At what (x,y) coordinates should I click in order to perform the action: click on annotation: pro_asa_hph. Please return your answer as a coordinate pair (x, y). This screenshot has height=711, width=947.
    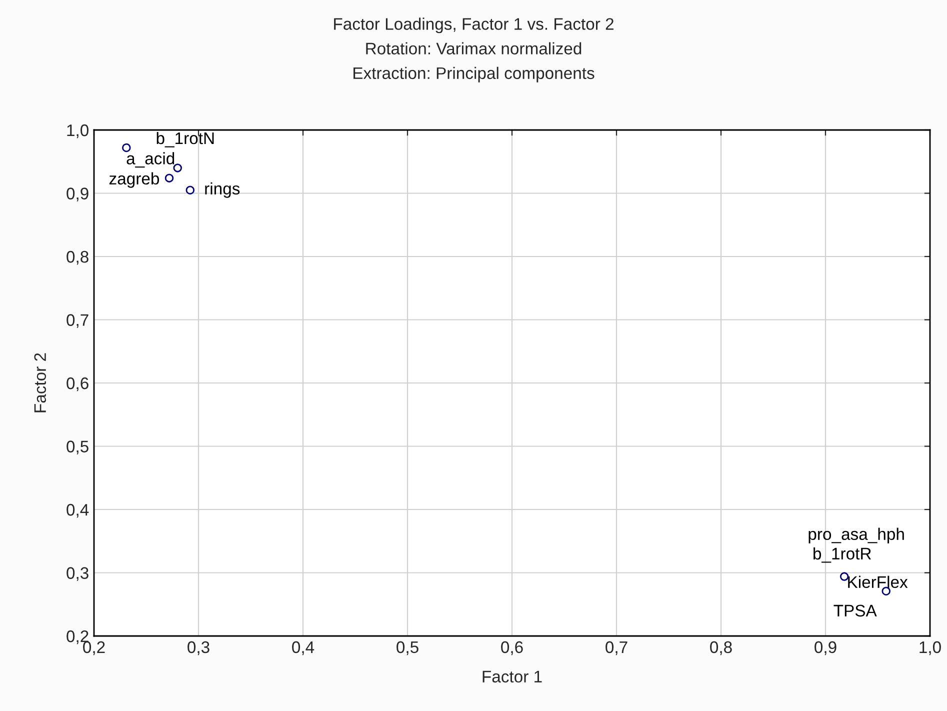
    Looking at the image, I should click on (856, 536).